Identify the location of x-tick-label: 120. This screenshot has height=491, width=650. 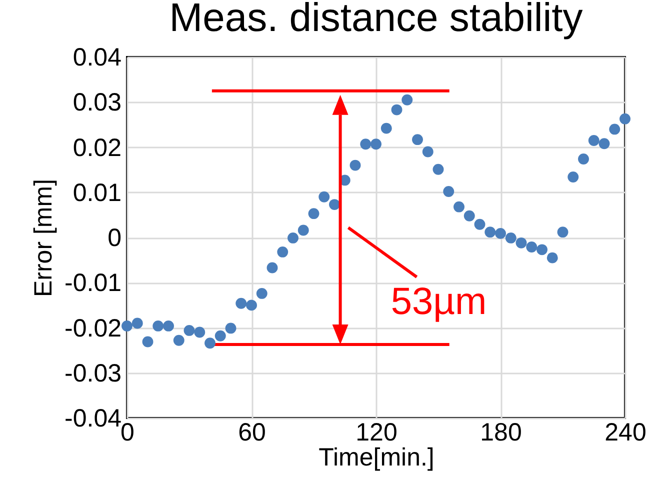
(377, 432).